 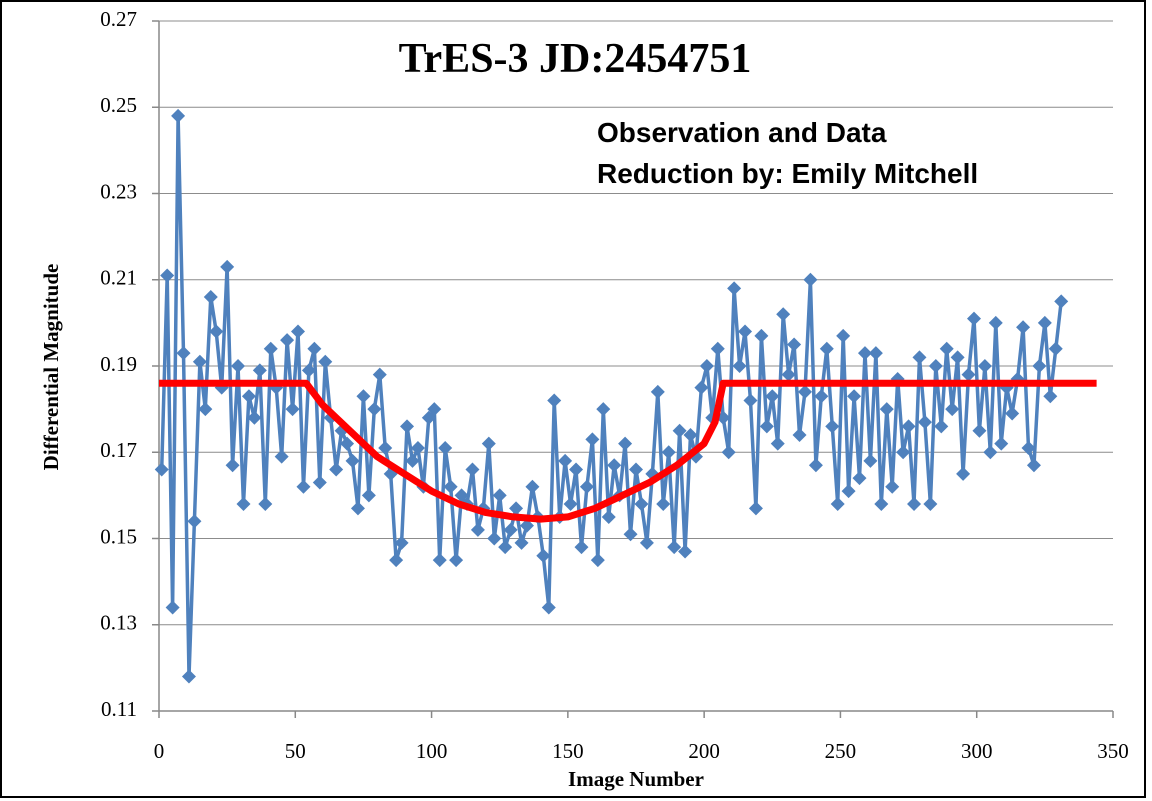 What do you see at coordinates (704, 751) in the screenshot?
I see `x-tick-label: 200` at bounding box center [704, 751].